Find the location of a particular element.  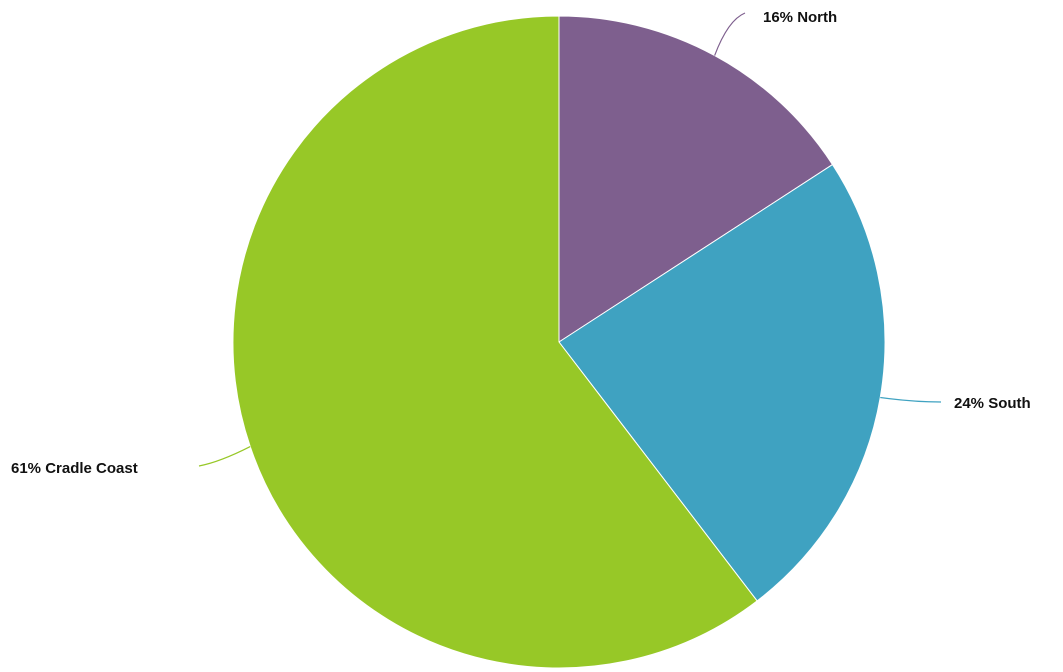

leader-line-north is located at coordinates (730, 34).